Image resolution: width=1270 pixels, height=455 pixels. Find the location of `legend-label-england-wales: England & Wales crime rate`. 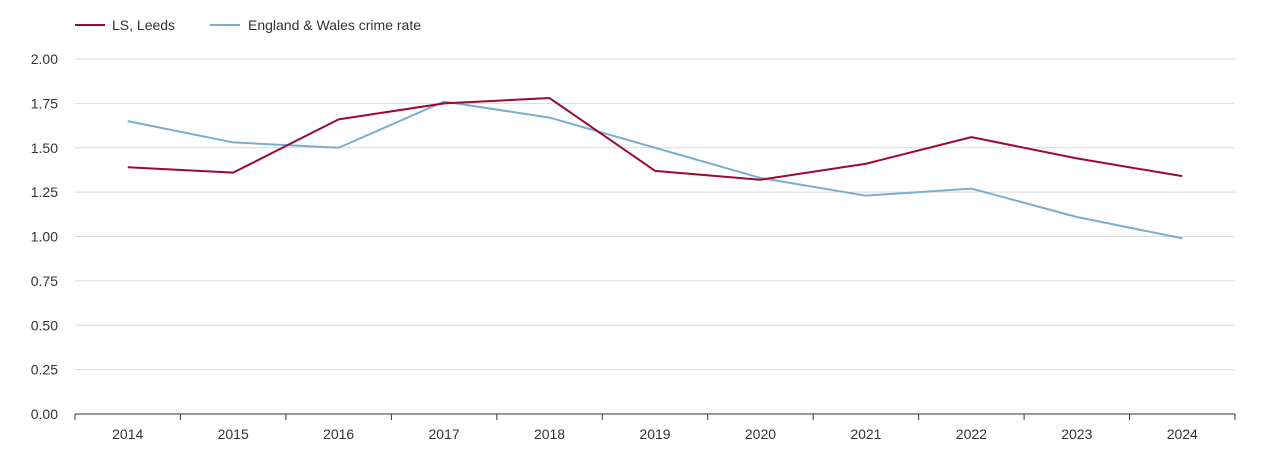

legend-label-england-wales: England & Wales crime rate is located at coordinates (334, 25).